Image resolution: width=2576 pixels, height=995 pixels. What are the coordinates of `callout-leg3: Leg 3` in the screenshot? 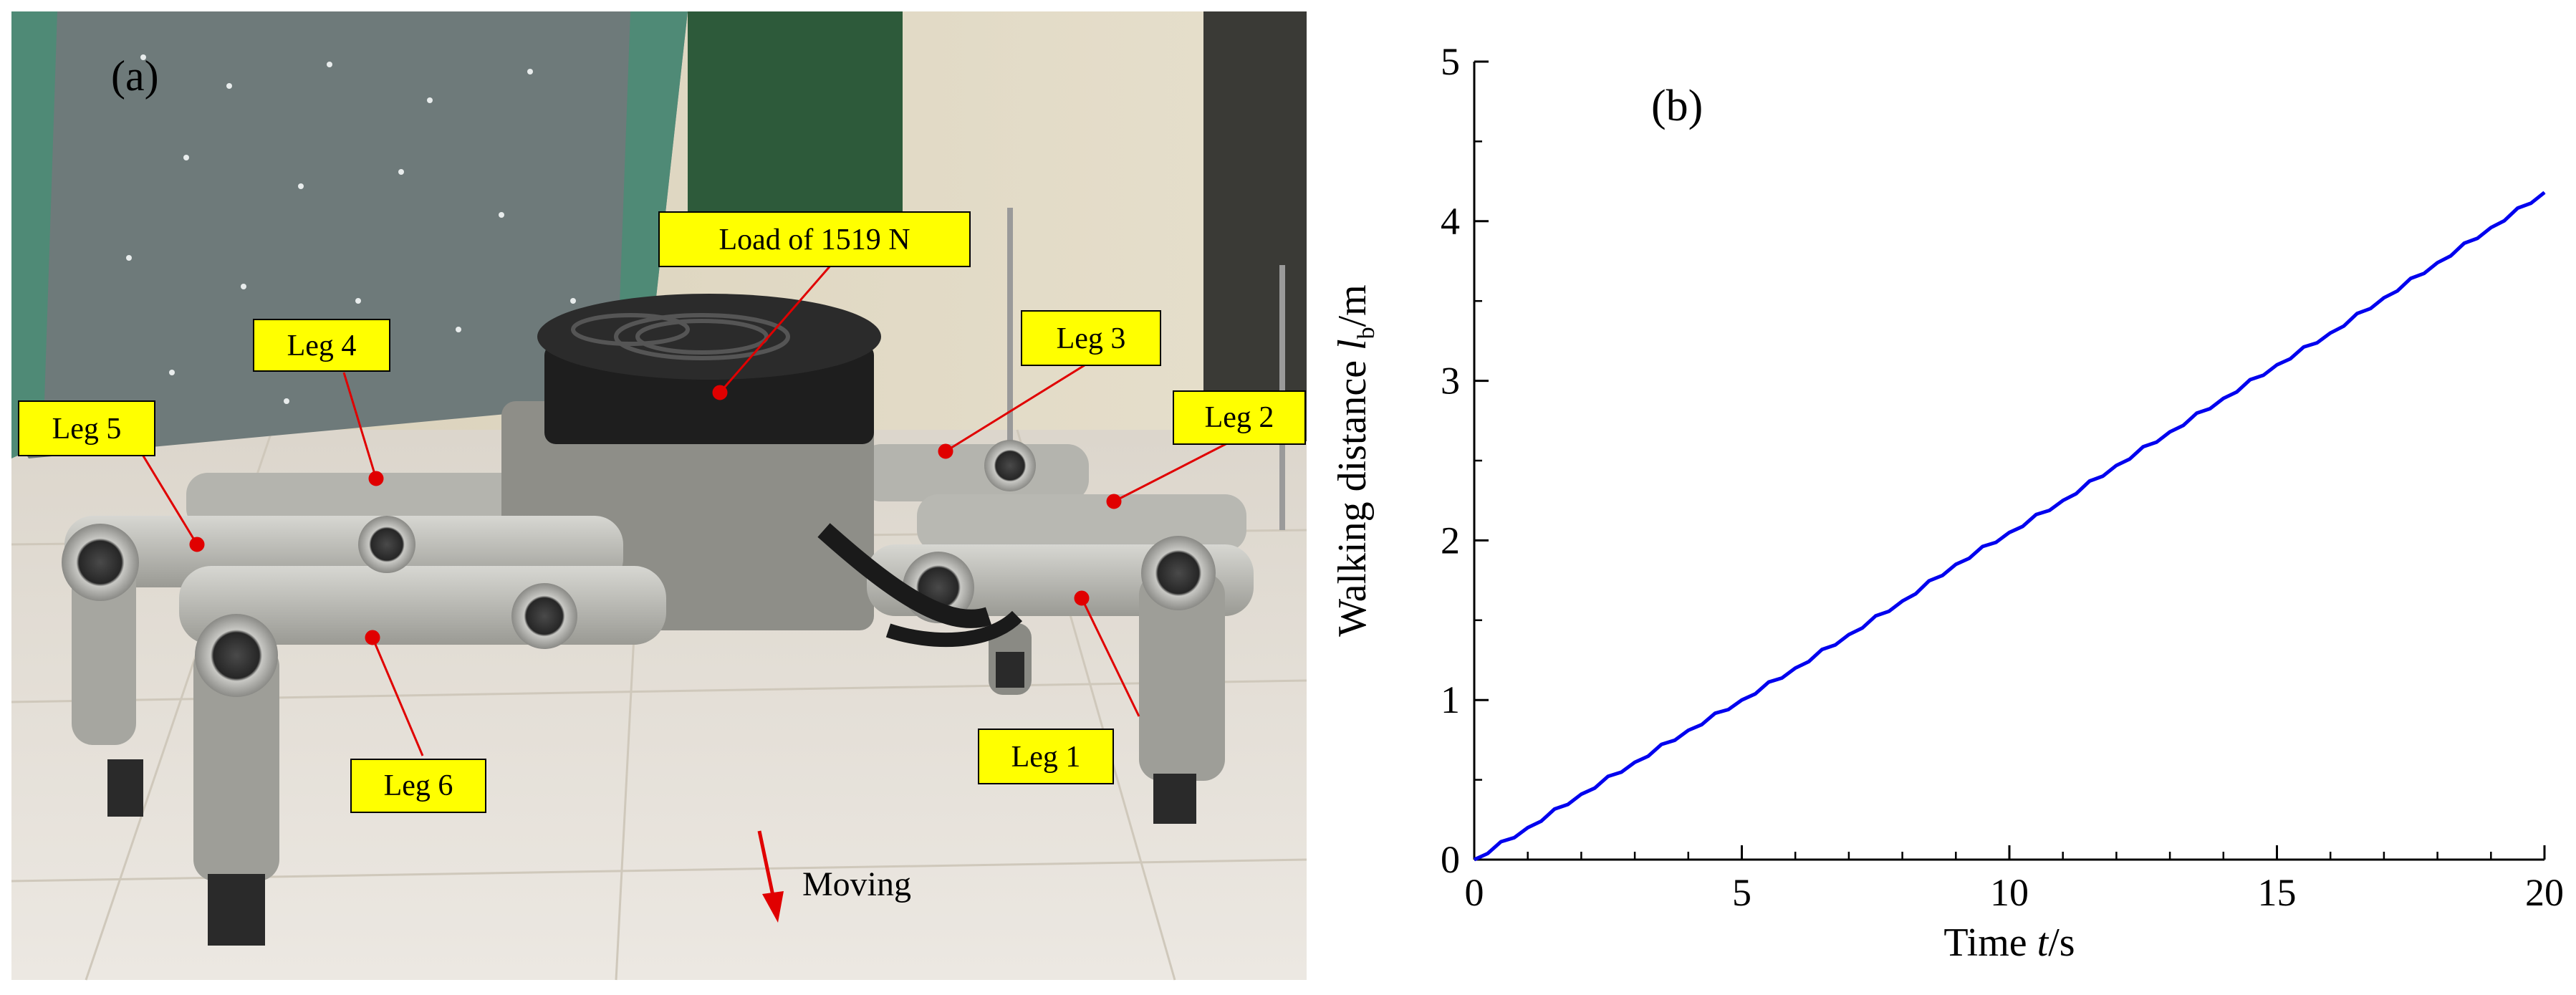 It's located at (1091, 338).